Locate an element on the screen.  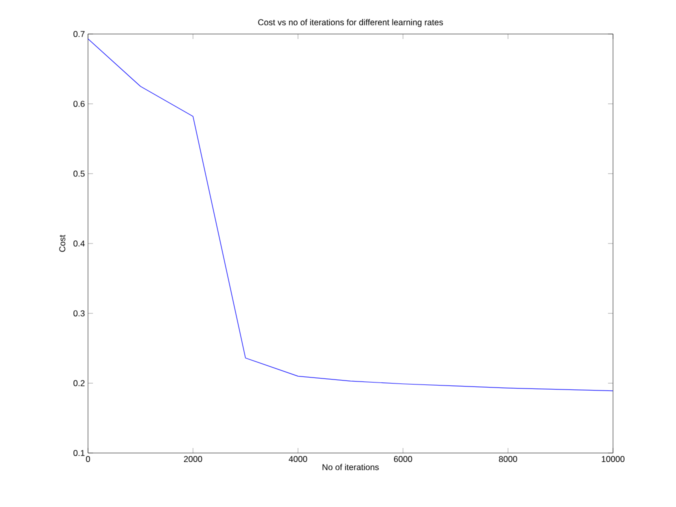
chart-title: Cost vs no of iterations for different learning rates is located at coordinates (350, 23).